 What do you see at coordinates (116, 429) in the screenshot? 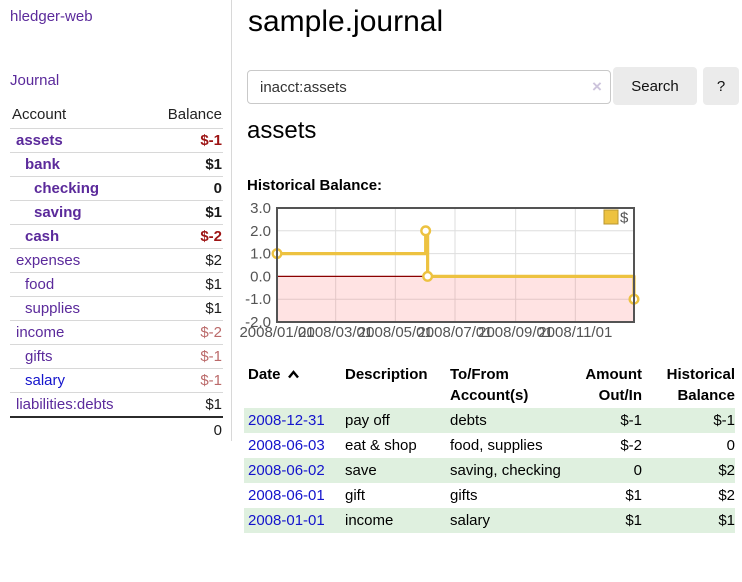
I see `accounts-total-row: 0` at bounding box center [116, 429].